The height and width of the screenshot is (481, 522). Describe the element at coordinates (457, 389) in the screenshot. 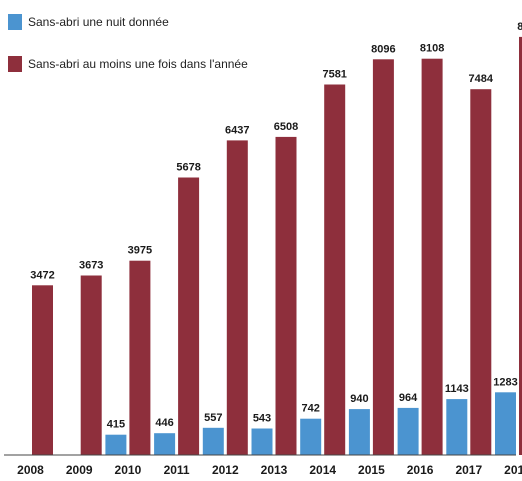

I see `data-label-one-night-2017: 1143` at that location.